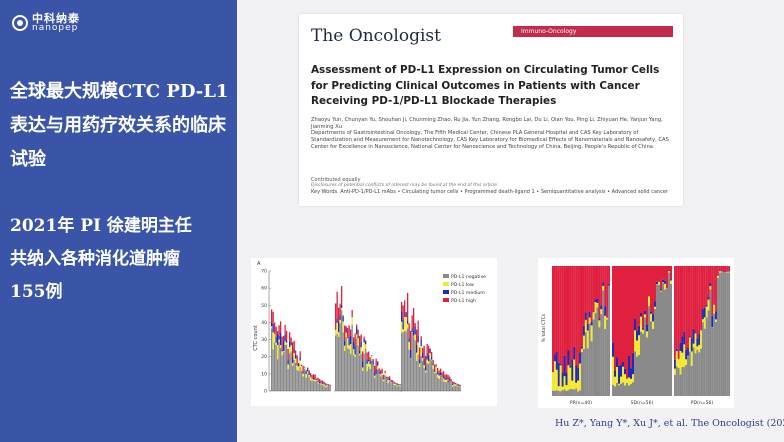 This screenshot has height=442, width=784. What do you see at coordinates (264, 340) in the screenshot?
I see `figure-a-ytick: 30` at bounding box center [264, 340].